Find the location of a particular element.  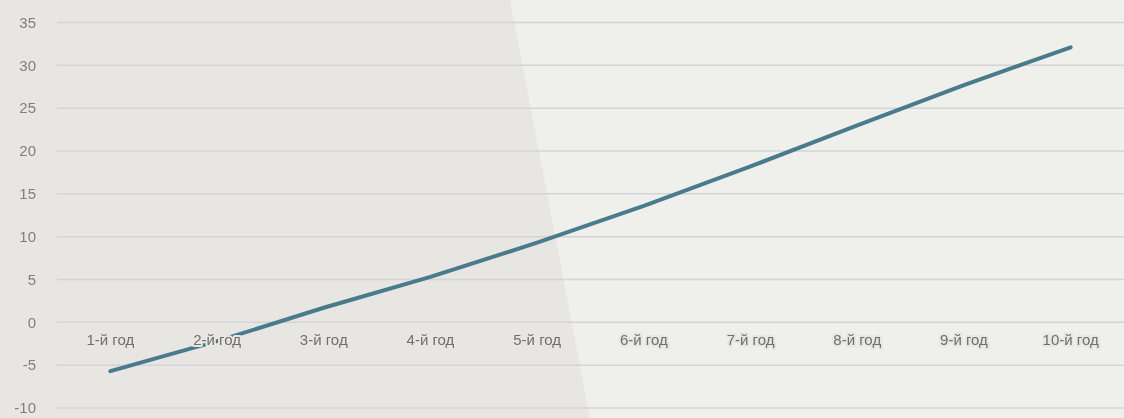

x-tick-label: 3-й год is located at coordinates (323, 340).